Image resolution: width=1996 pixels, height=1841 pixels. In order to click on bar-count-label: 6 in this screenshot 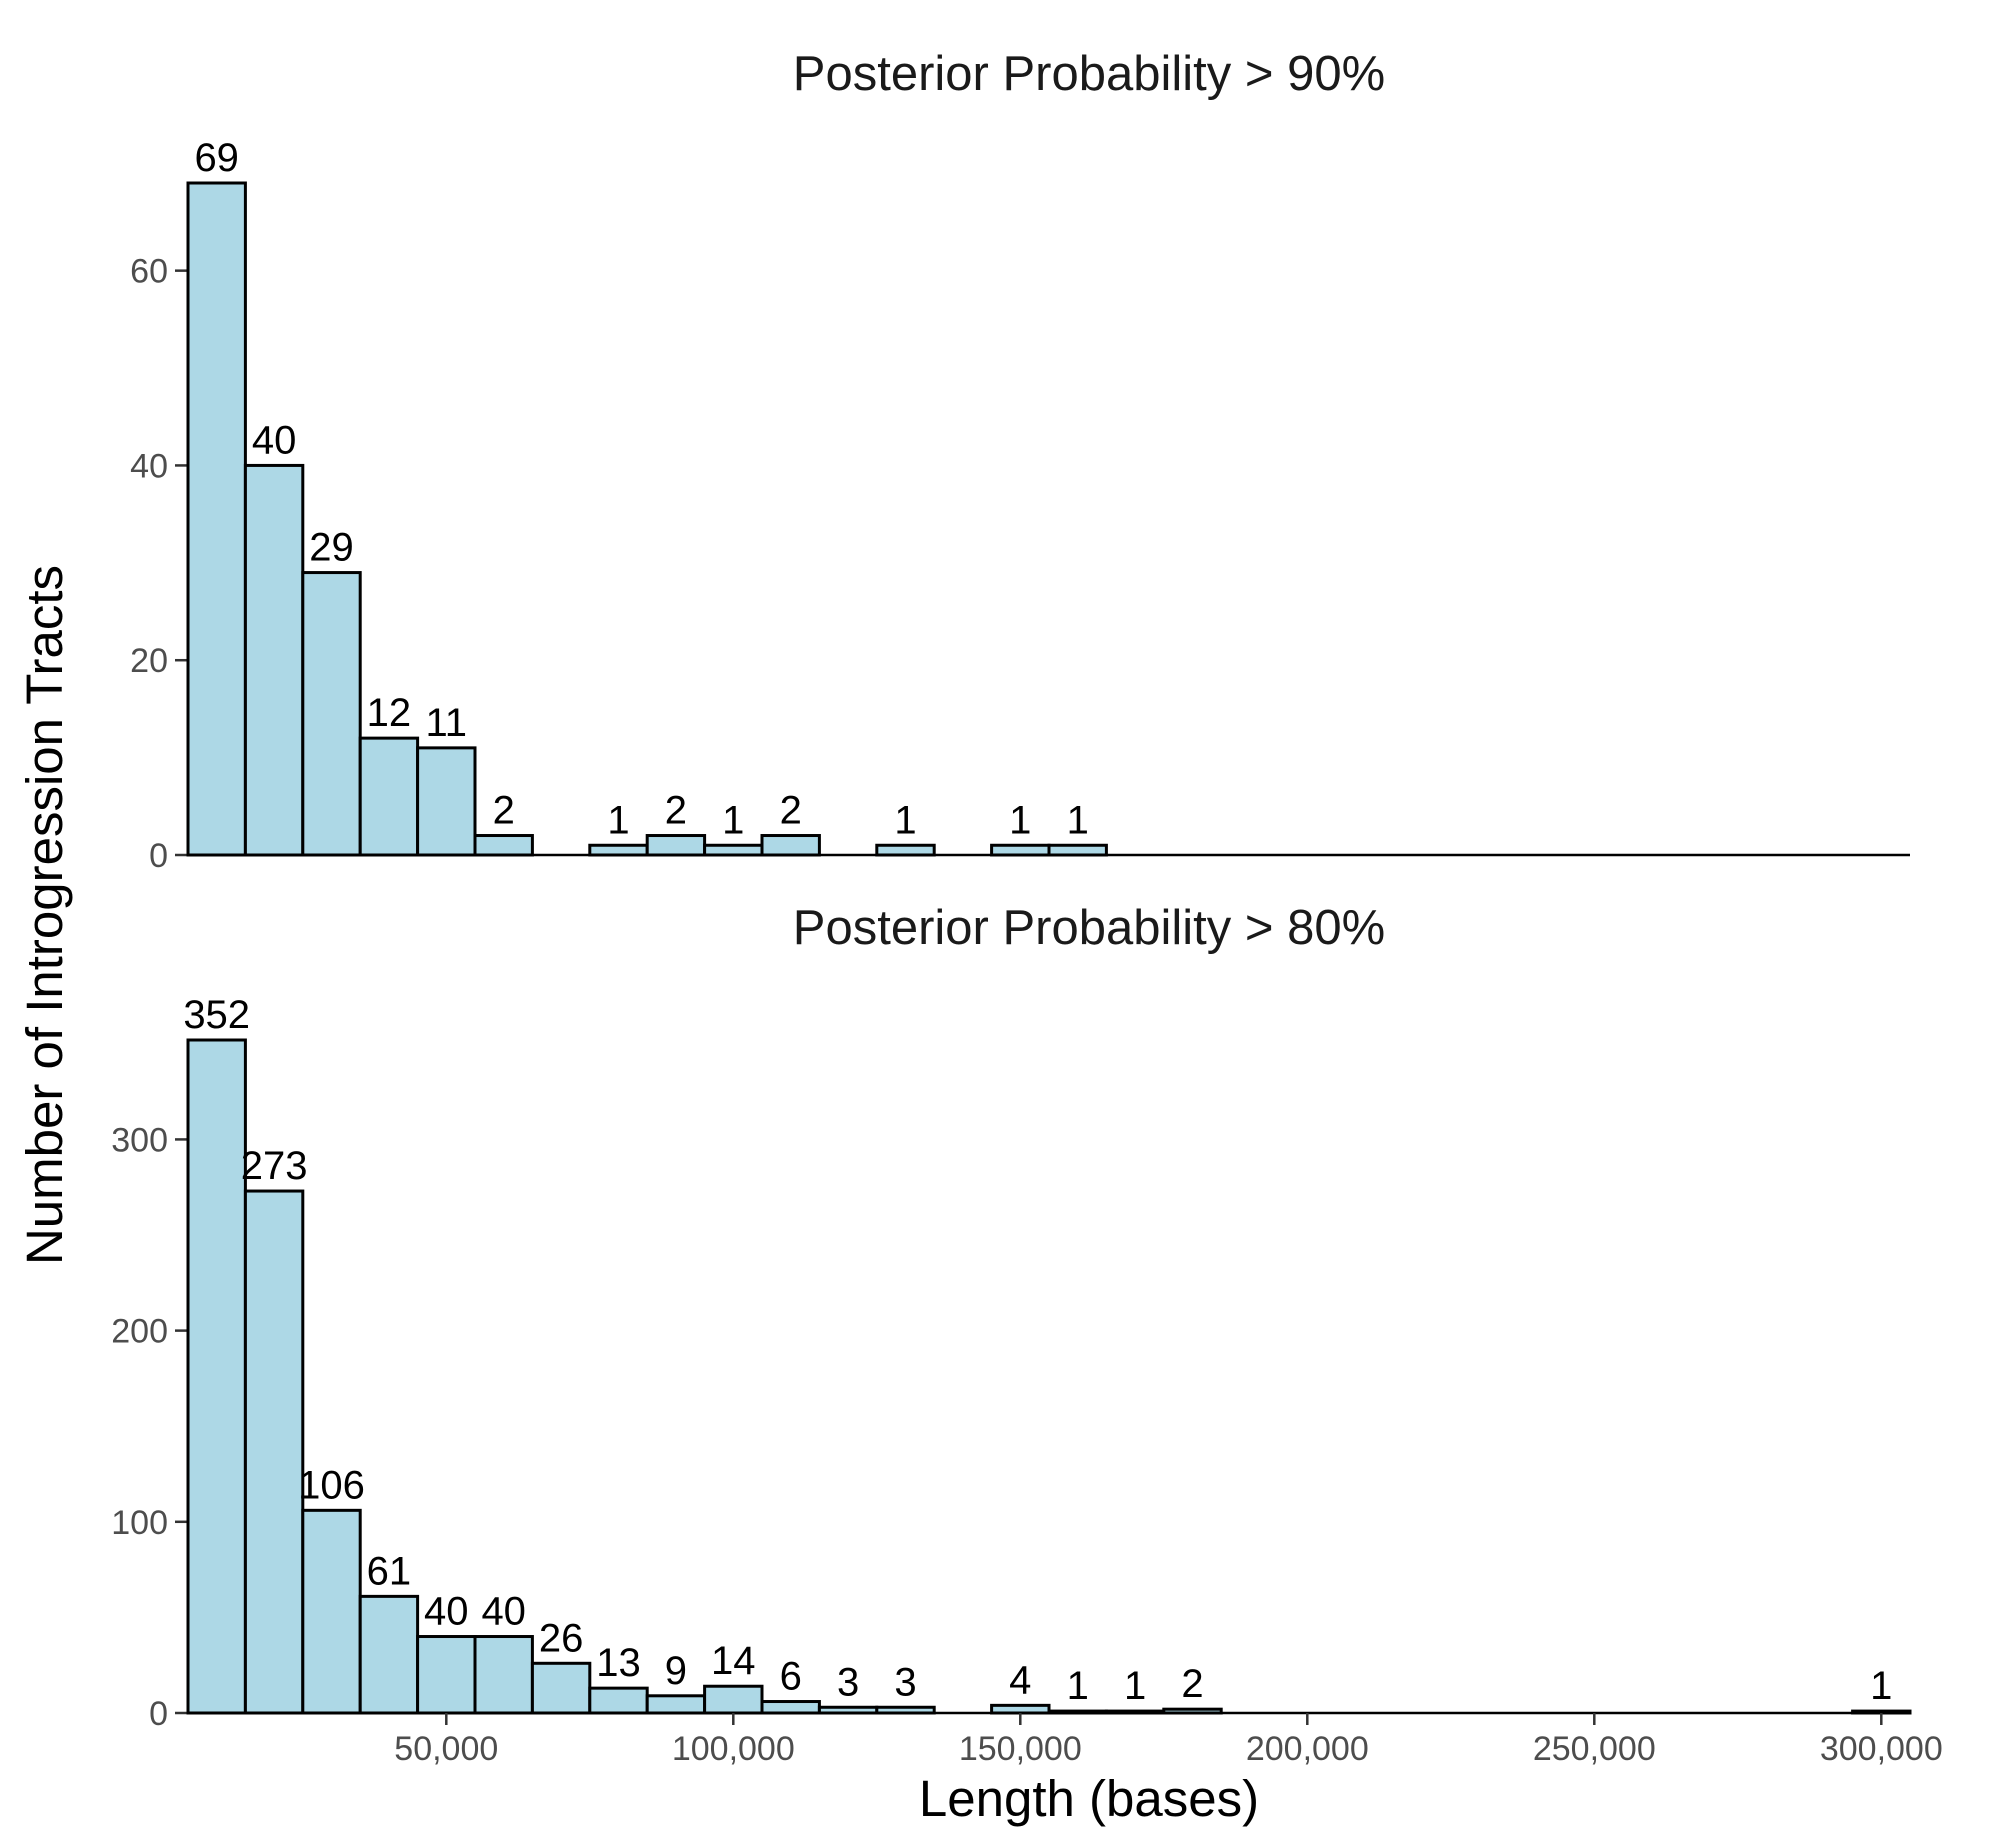, I will do `click(791, 1677)`.